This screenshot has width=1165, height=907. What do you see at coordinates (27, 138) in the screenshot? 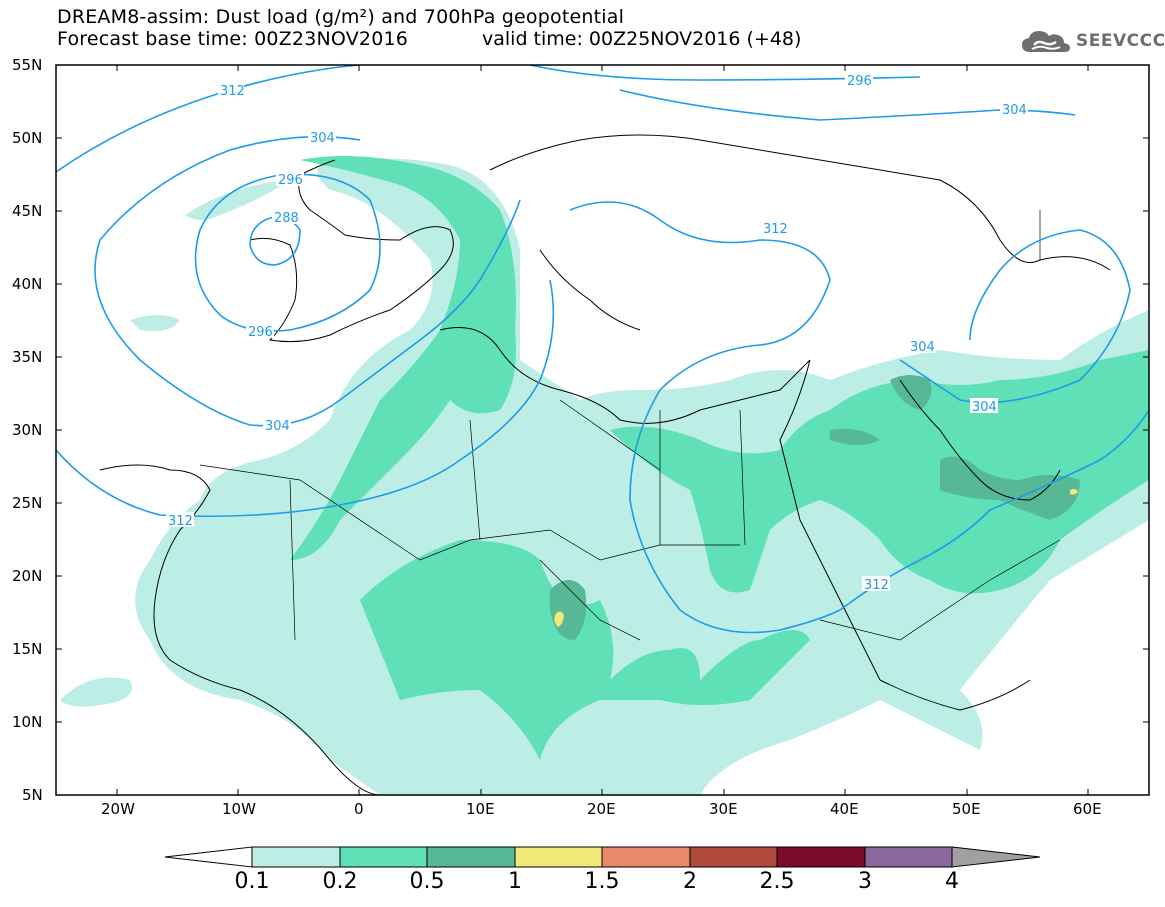
I see `lat-label: 50N` at bounding box center [27, 138].